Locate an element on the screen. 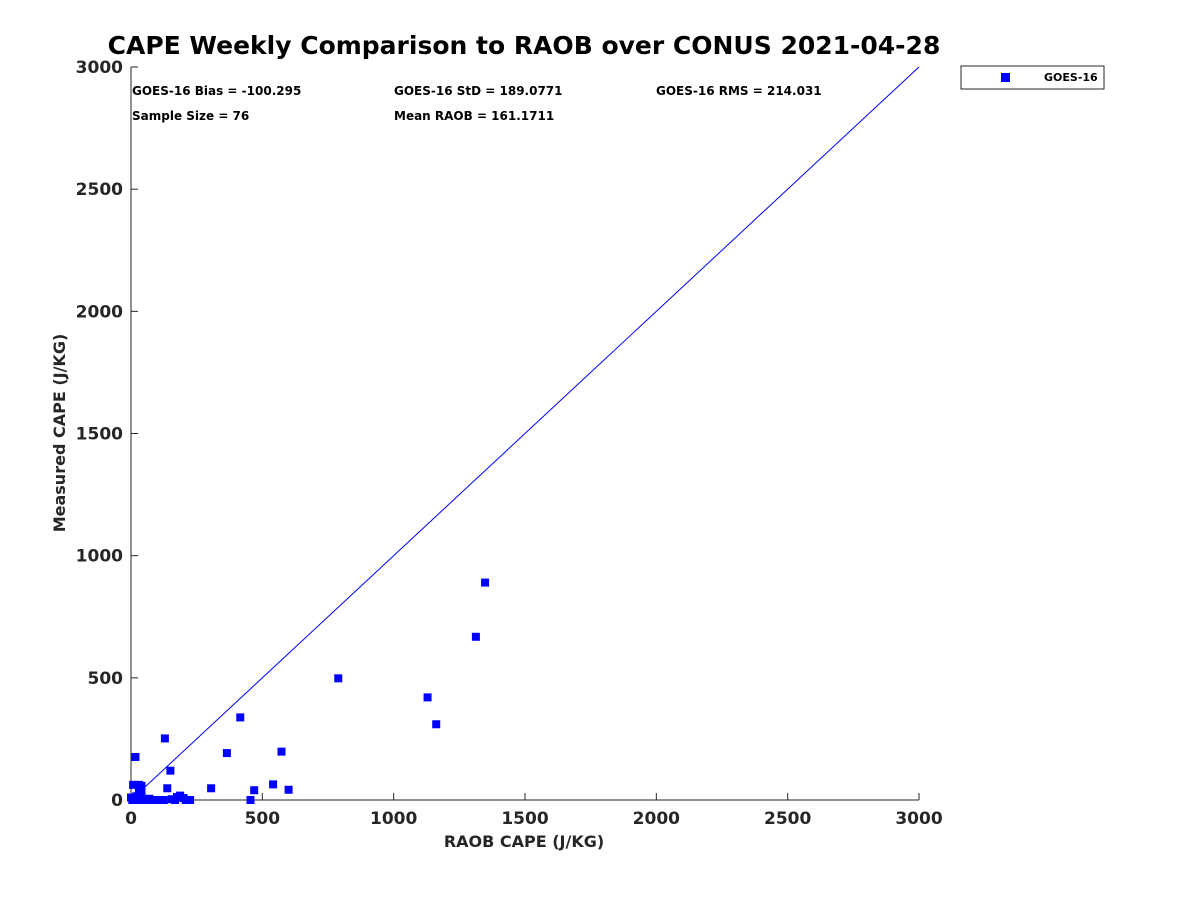 The height and width of the screenshot is (900, 1200). y-tick-label: 1500 is located at coordinates (99, 435).